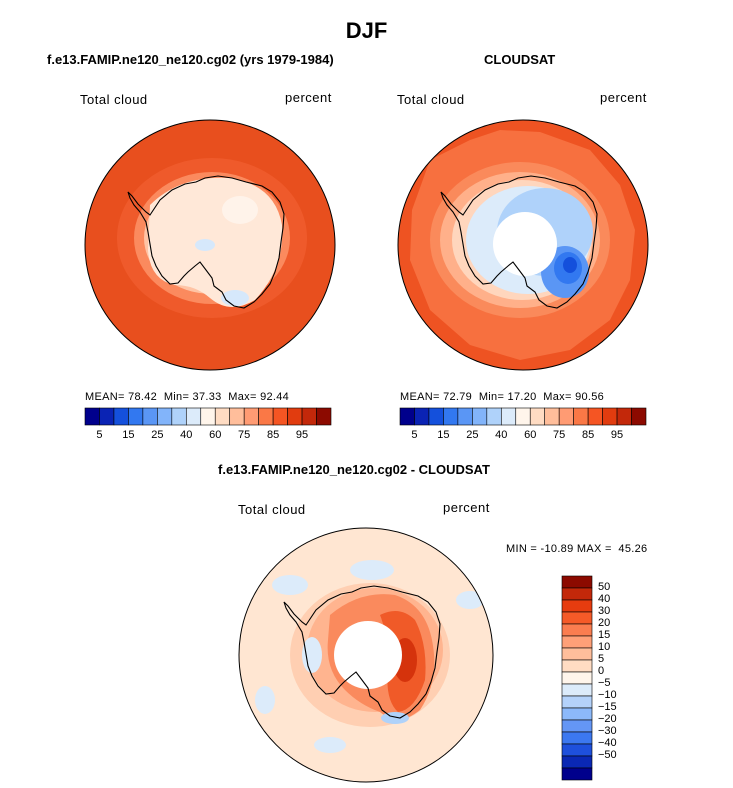 The image size is (733, 788). What do you see at coordinates (206, 242) in the screenshot?
I see `coastline-model` at bounding box center [206, 242].